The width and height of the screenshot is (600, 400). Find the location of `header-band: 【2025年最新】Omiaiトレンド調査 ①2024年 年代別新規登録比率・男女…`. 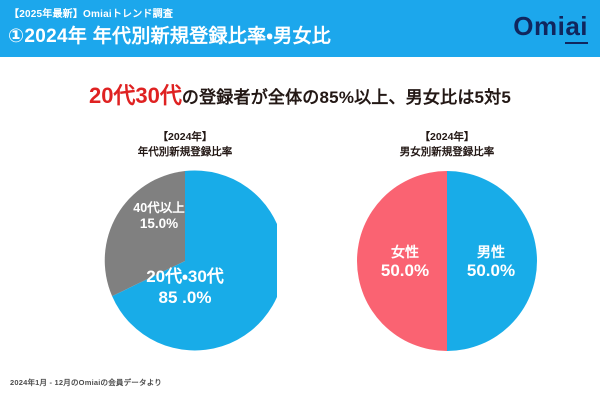

header-band: 【2025年最新】Omiaiトレンド調査 ①2024年 年代別新規登録比率・男女… is located at coordinates (300, 28).